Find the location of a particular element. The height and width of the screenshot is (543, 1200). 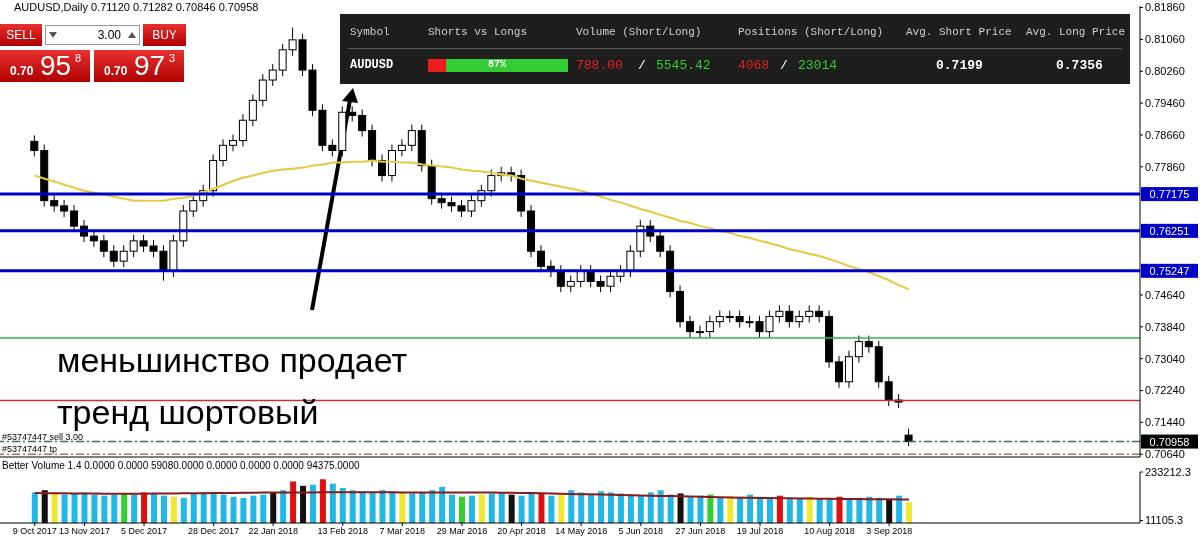

x-tick-label: 10 Aug 2018 is located at coordinates (829, 531).